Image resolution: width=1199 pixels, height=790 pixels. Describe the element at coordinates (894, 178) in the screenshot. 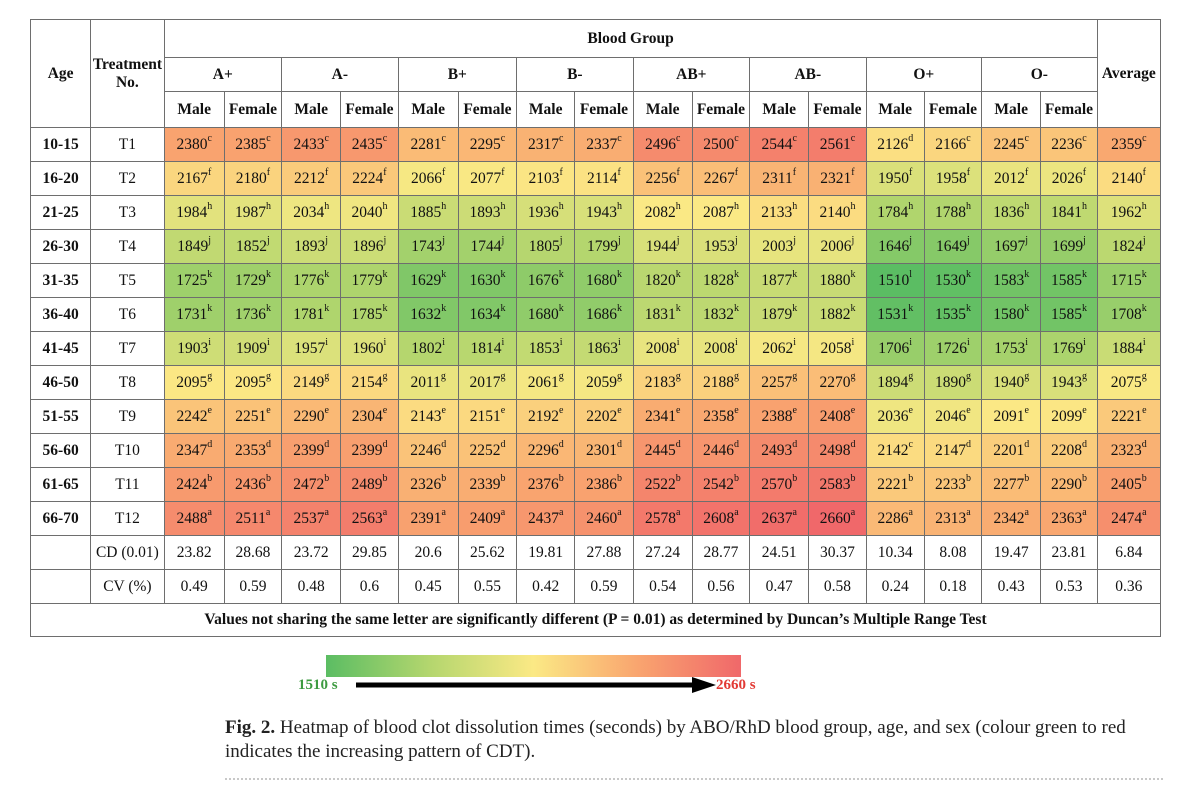

I see `cell-value: 1950` at that location.